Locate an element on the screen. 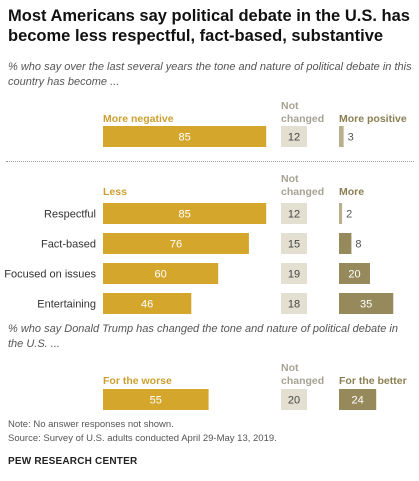 The image size is (419, 481). col-head-not-changed-3b: changed is located at coordinates (303, 381).